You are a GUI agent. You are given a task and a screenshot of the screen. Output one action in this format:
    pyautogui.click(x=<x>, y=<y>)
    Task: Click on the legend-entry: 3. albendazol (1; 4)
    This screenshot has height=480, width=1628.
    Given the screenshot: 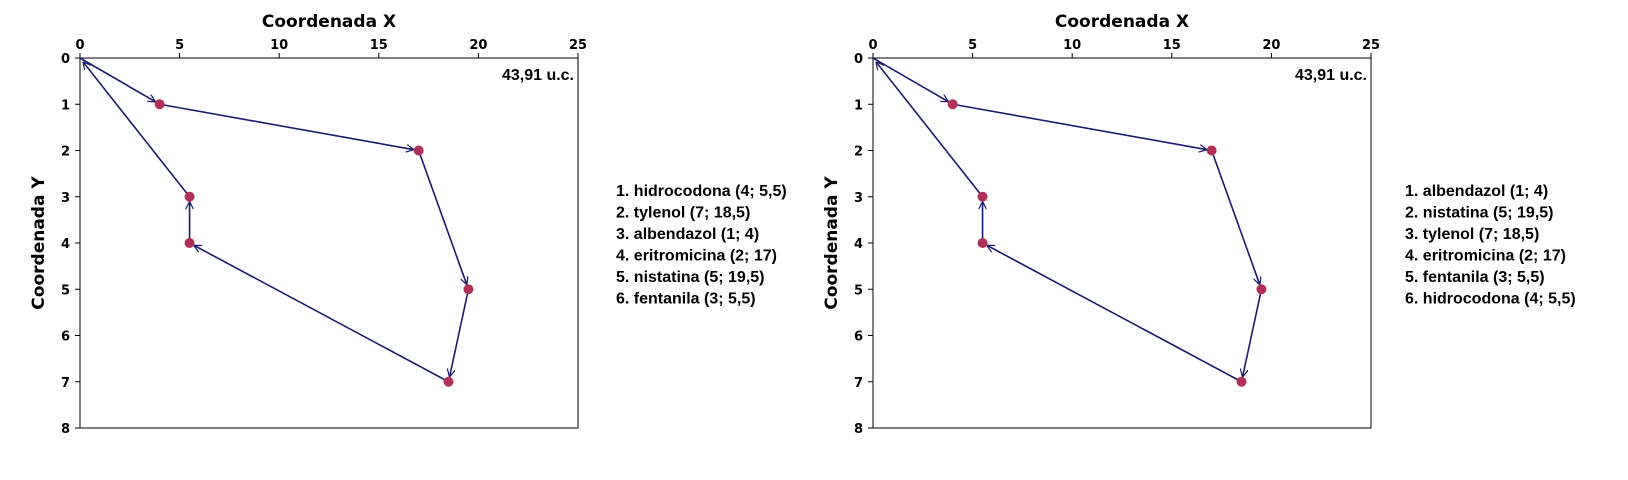 What is the action you would take?
    pyautogui.click(x=687, y=234)
    